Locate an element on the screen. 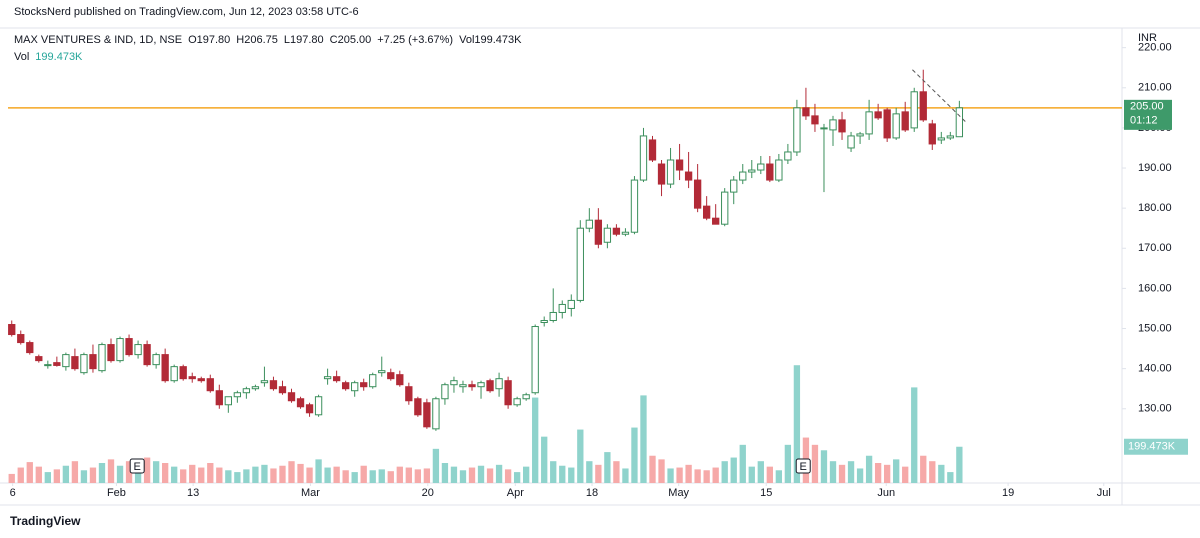 The image size is (1200, 538). ohlc-item: +7.25 (+3.67%) is located at coordinates (415, 40).